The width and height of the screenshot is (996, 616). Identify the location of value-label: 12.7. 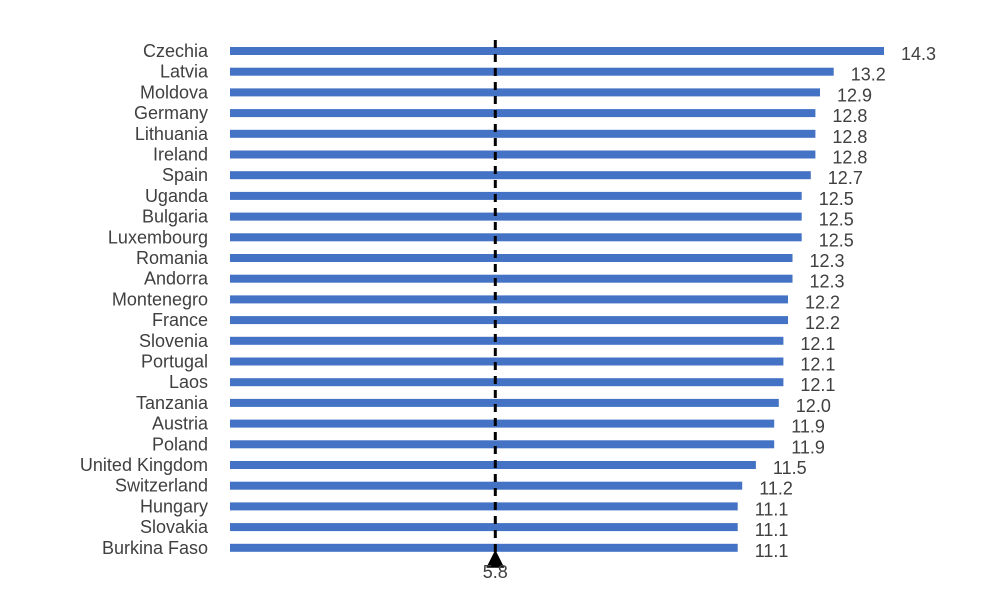
(845, 178).